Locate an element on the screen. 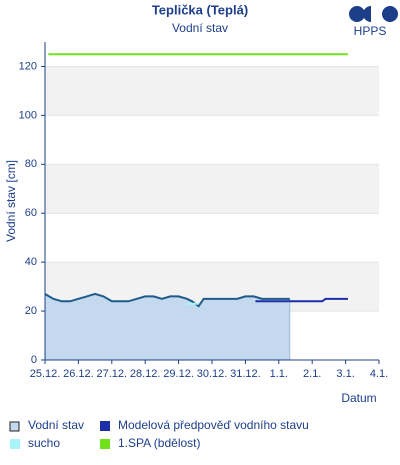 The height and width of the screenshot is (465, 400). x-tick-label: 3.1. is located at coordinates (345, 374).